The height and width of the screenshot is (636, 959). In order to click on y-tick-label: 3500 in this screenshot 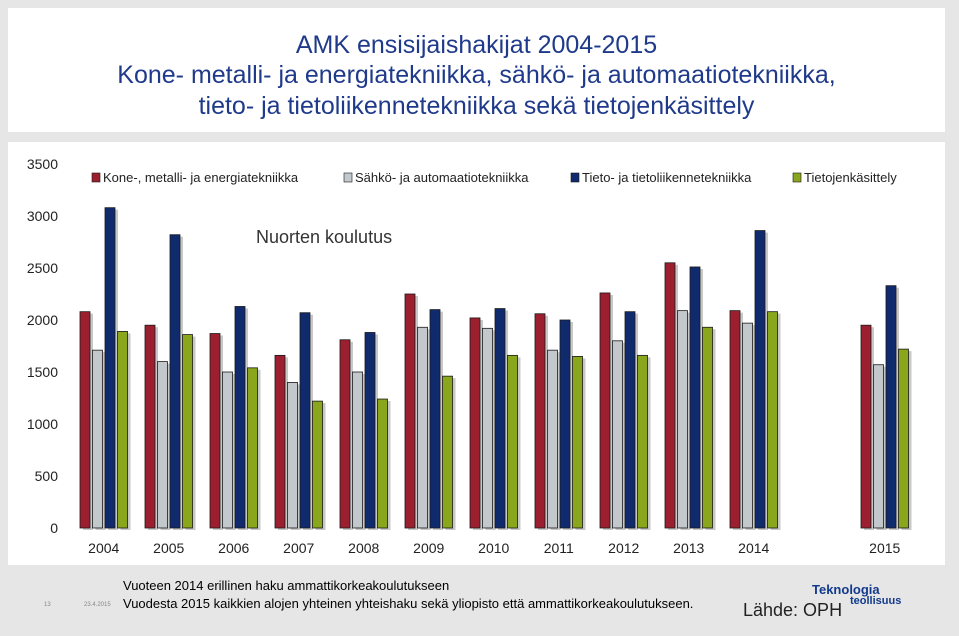, I will do `click(42, 164)`.